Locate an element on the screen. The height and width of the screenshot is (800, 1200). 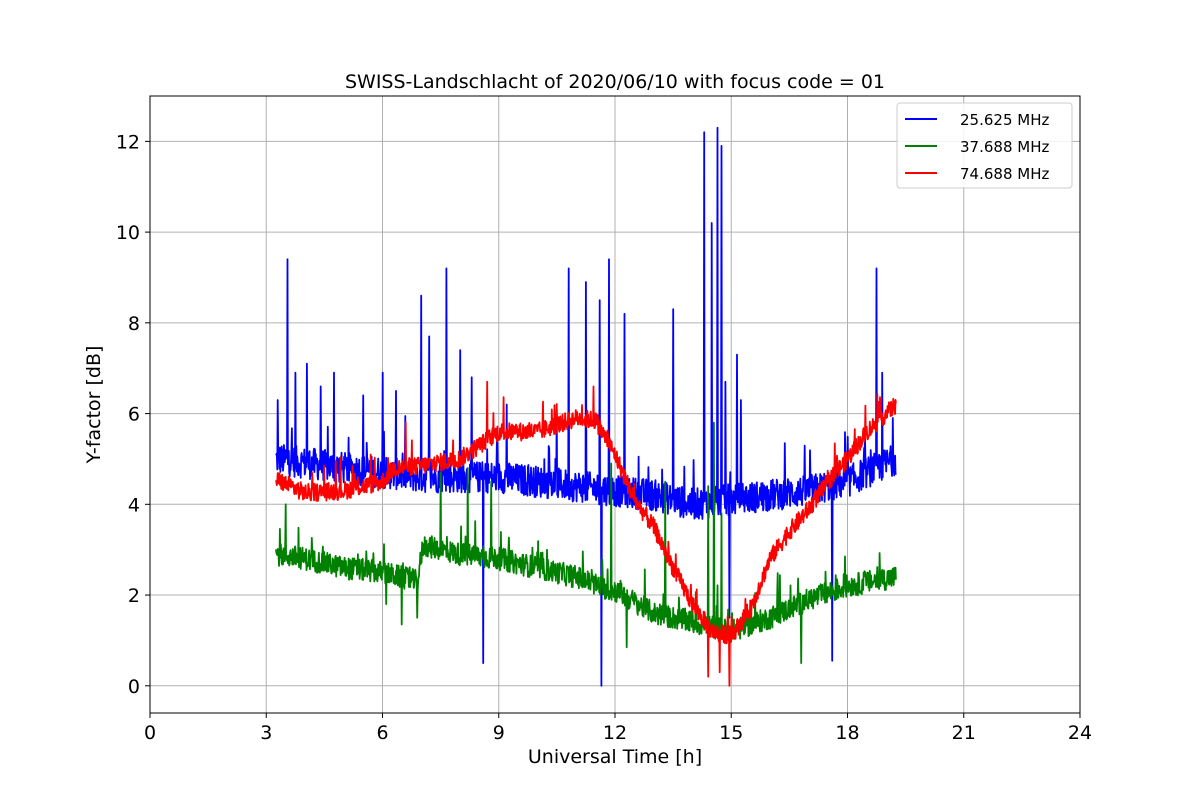
x-tick-label: 24 is located at coordinates (1080, 733).